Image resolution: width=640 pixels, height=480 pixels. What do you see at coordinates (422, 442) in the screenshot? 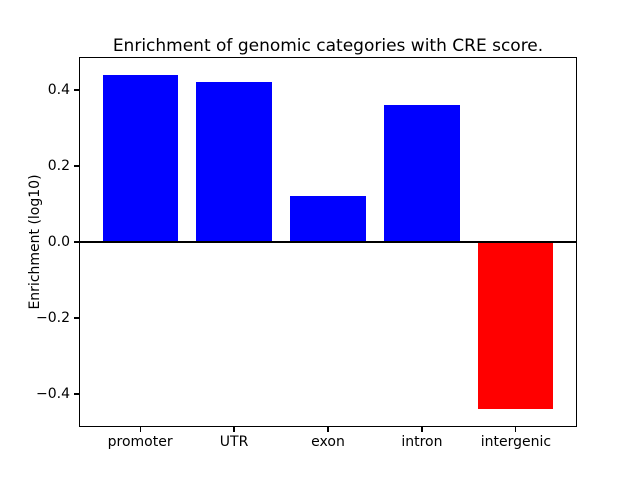
I see `x-tick-label: intron` at bounding box center [422, 442].